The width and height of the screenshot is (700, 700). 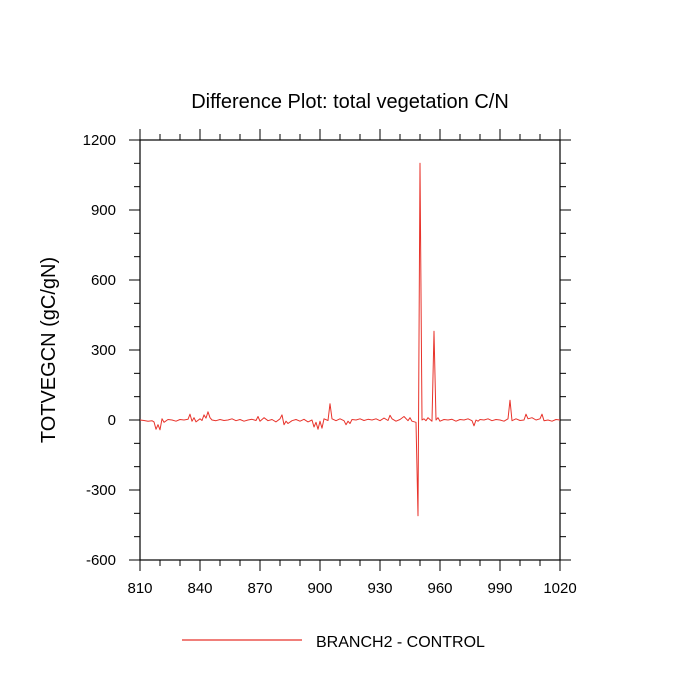 I want to click on y-tick-label: -300, so click(x=101, y=490).